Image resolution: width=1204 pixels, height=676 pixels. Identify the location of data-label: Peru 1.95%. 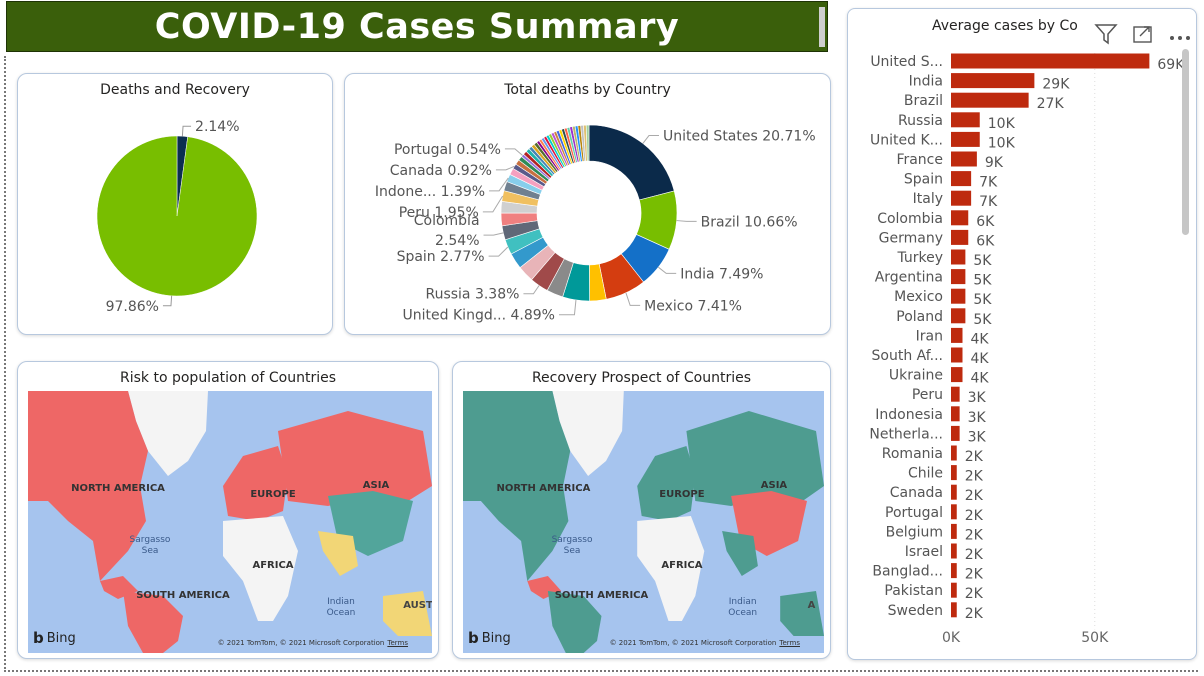
(439, 213).